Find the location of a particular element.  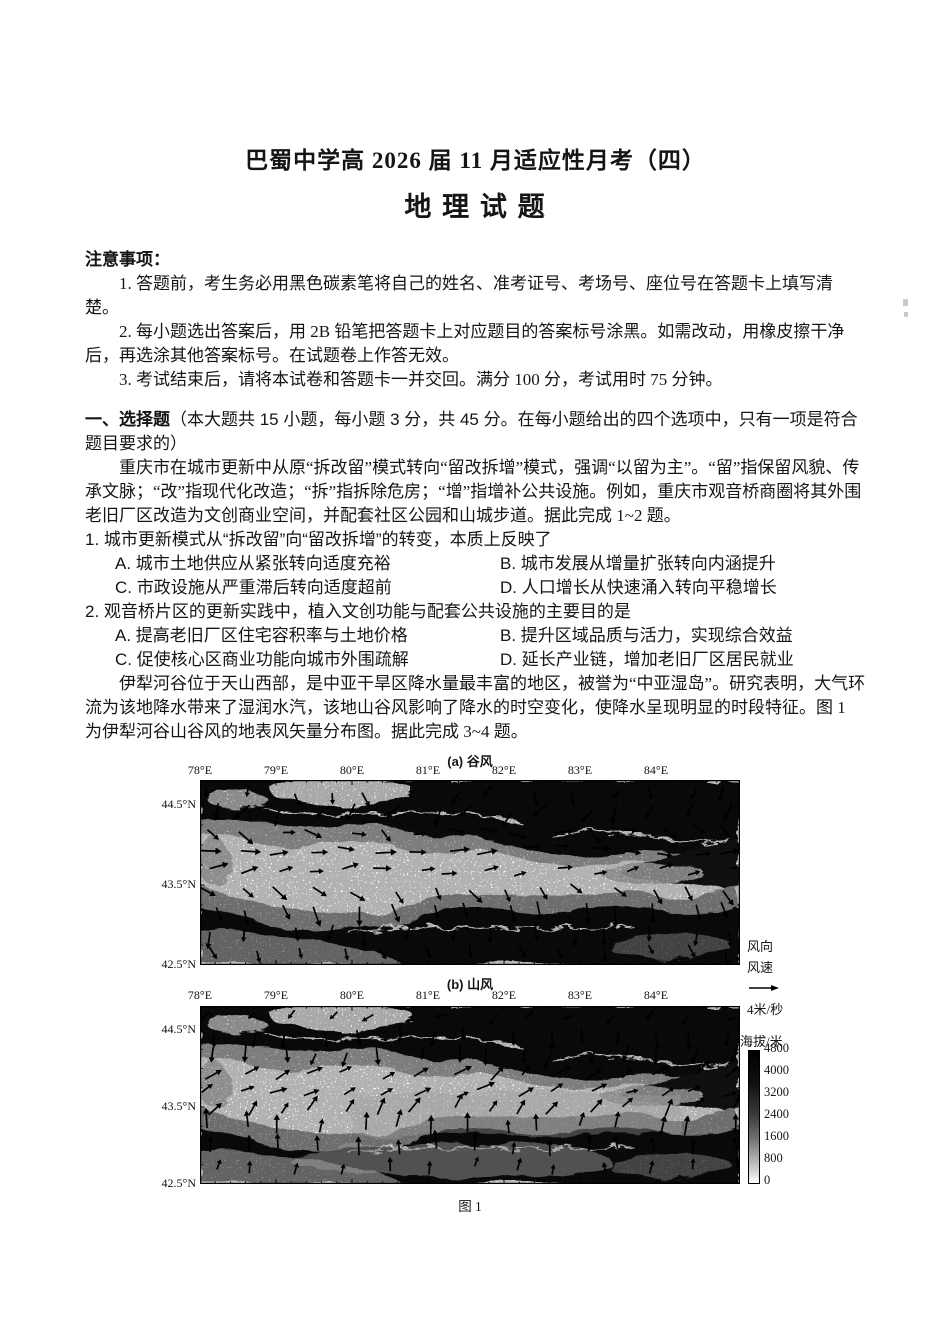

wind-vector-legend: 风向 风速 4米/秒 is located at coordinates (765, 978).